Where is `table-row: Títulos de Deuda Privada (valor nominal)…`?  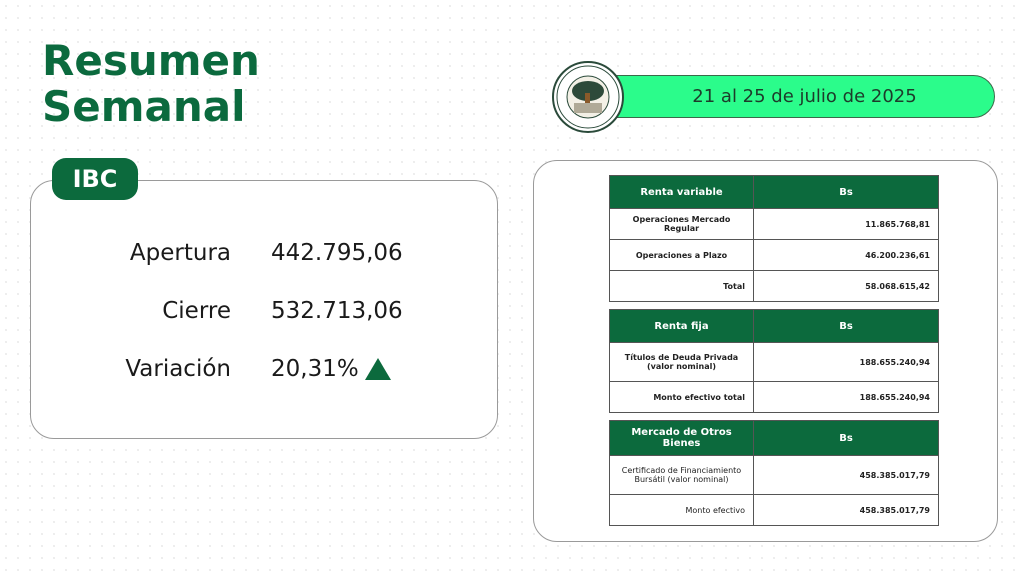 table-row: Títulos de Deuda Privada (valor nominal)… is located at coordinates (774, 362).